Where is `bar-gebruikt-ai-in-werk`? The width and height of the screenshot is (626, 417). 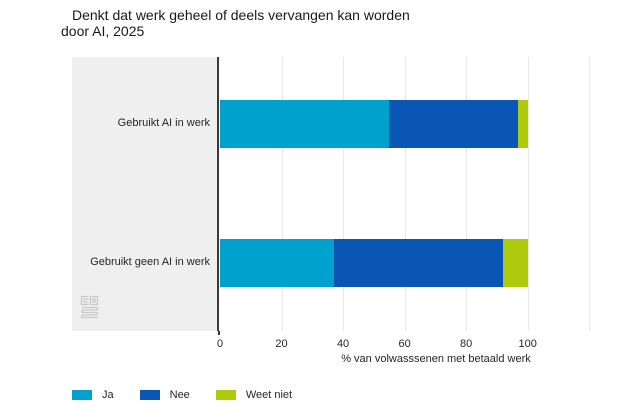 bar-gebruikt-ai-in-werk is located at coordinates (420, 124).